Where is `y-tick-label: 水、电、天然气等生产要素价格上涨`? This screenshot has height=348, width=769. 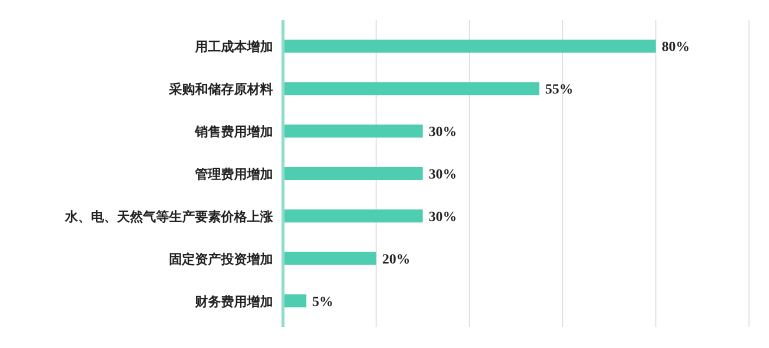
y-tick-label: 水、电、天然气等生产要素价格上涨 is located at coordinates (169, 216).